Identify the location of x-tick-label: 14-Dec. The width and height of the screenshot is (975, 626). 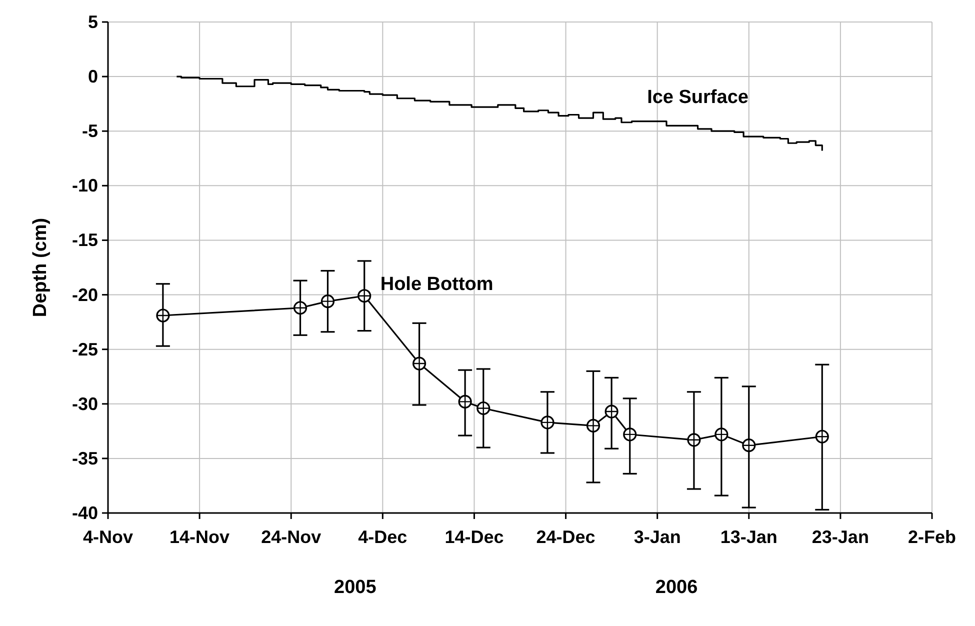
(474, 537).